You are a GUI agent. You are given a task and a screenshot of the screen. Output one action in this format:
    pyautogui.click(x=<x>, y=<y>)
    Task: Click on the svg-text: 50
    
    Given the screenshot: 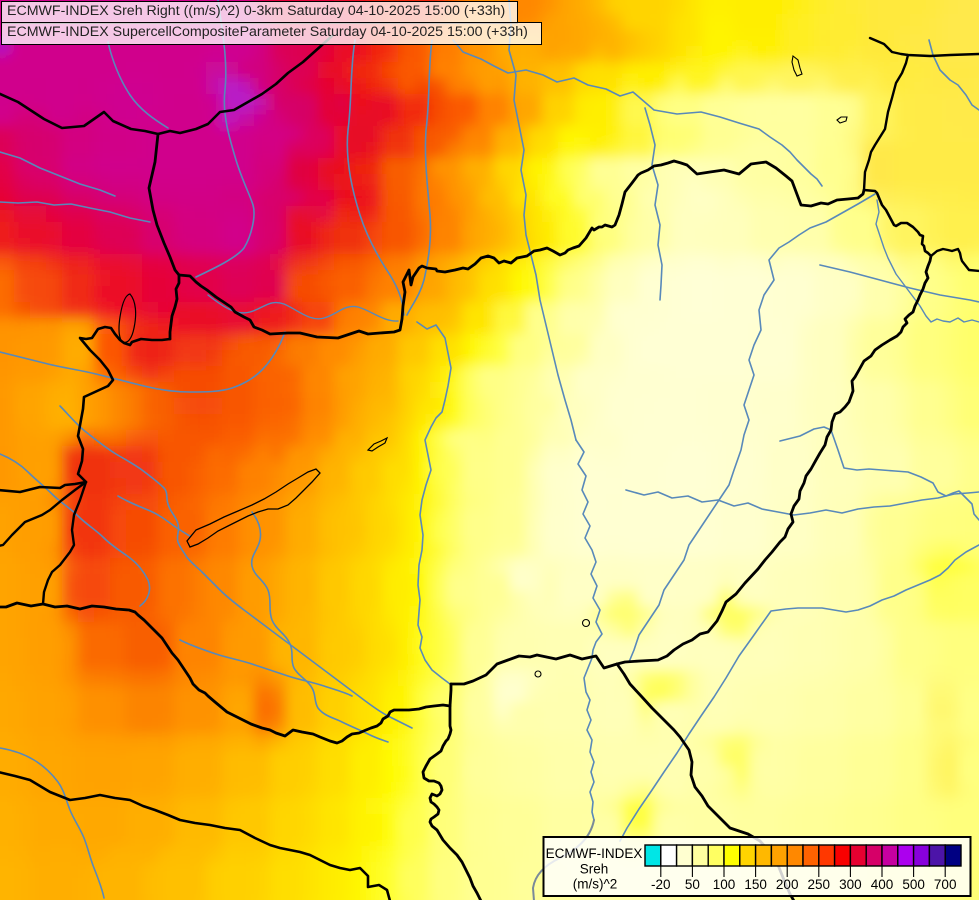 What is the action you would take?
    pyautogui.click(x=692, y=884)
    